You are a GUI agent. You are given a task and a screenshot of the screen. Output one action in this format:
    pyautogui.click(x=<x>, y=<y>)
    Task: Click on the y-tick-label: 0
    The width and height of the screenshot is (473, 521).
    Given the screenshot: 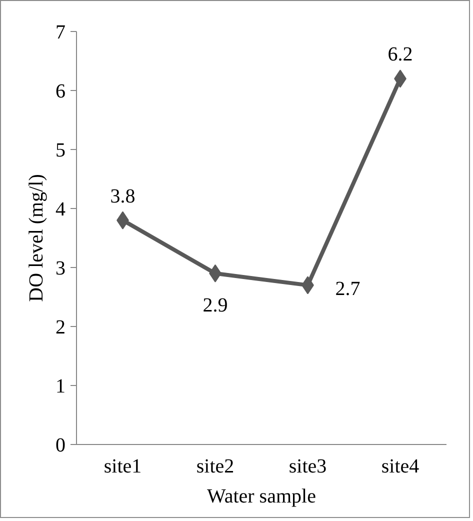 What is the action you would take?
    pyautogui.click(x=61, y=445)
    